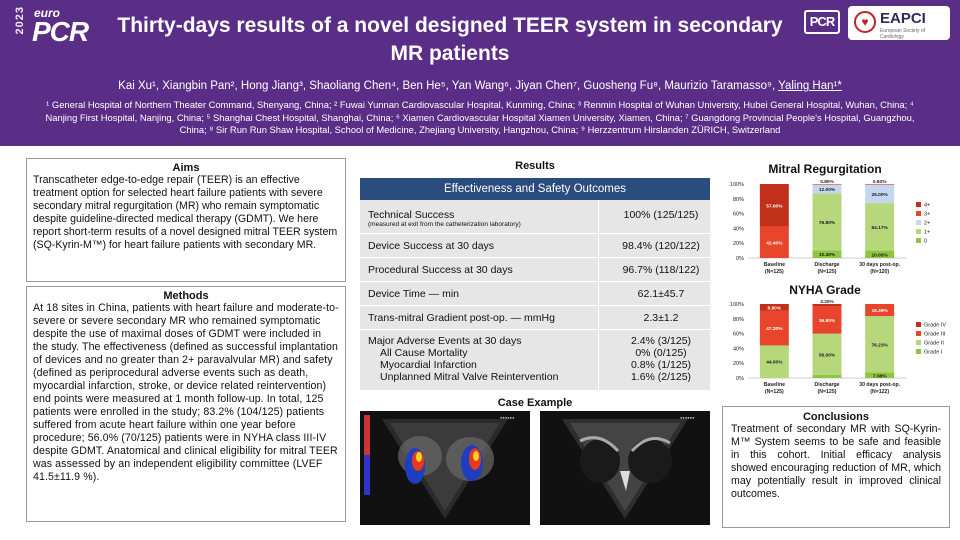  Describe the element at coordinates (865, 22) in the screenshot. I see `heart-icon: ♥` at that location.